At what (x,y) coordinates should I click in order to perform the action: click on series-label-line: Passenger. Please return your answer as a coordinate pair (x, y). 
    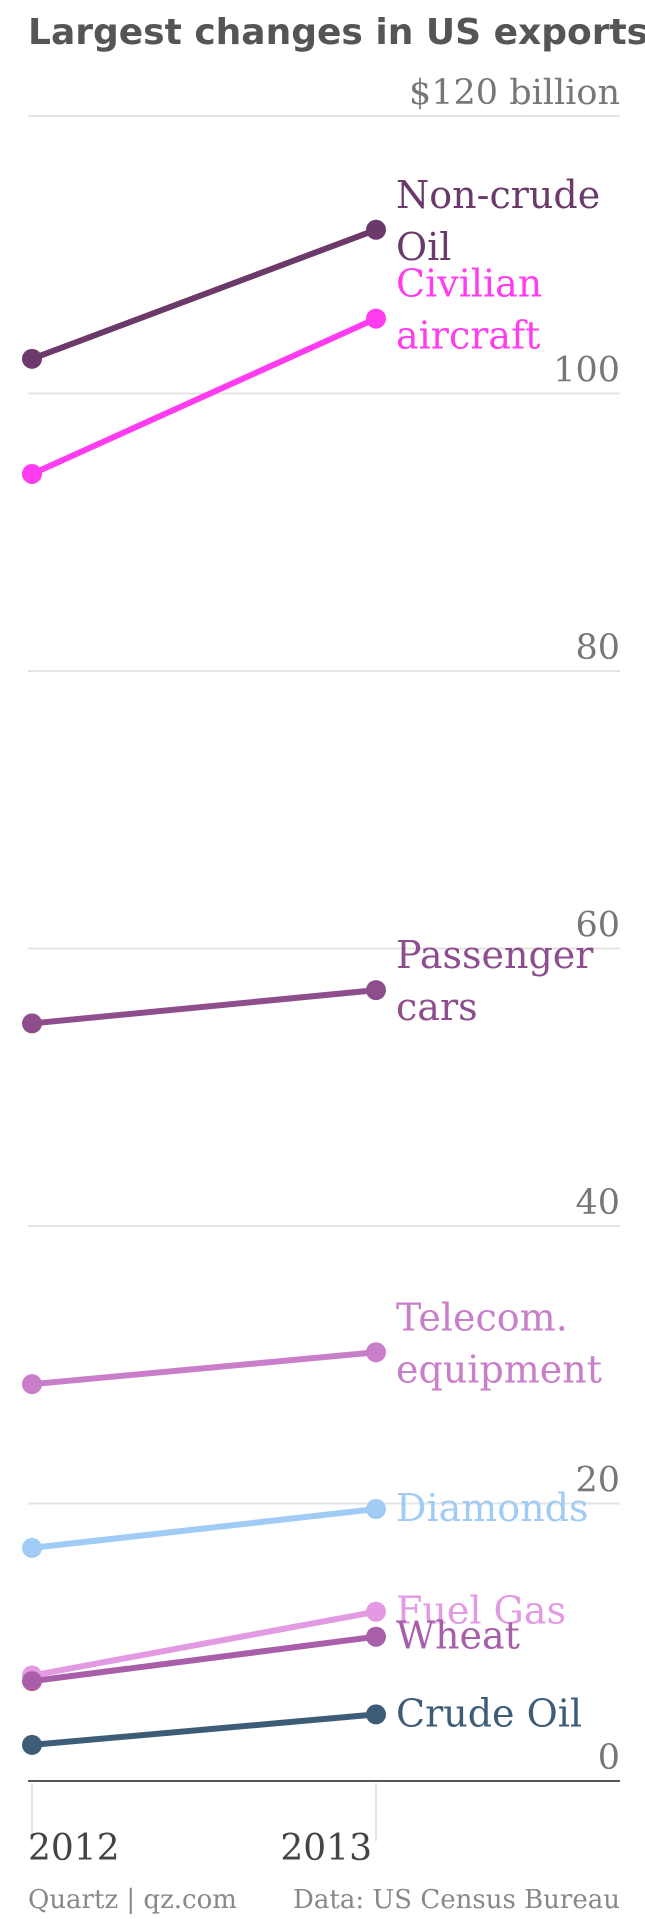
    Looking at the image, I should click on (495, 955).